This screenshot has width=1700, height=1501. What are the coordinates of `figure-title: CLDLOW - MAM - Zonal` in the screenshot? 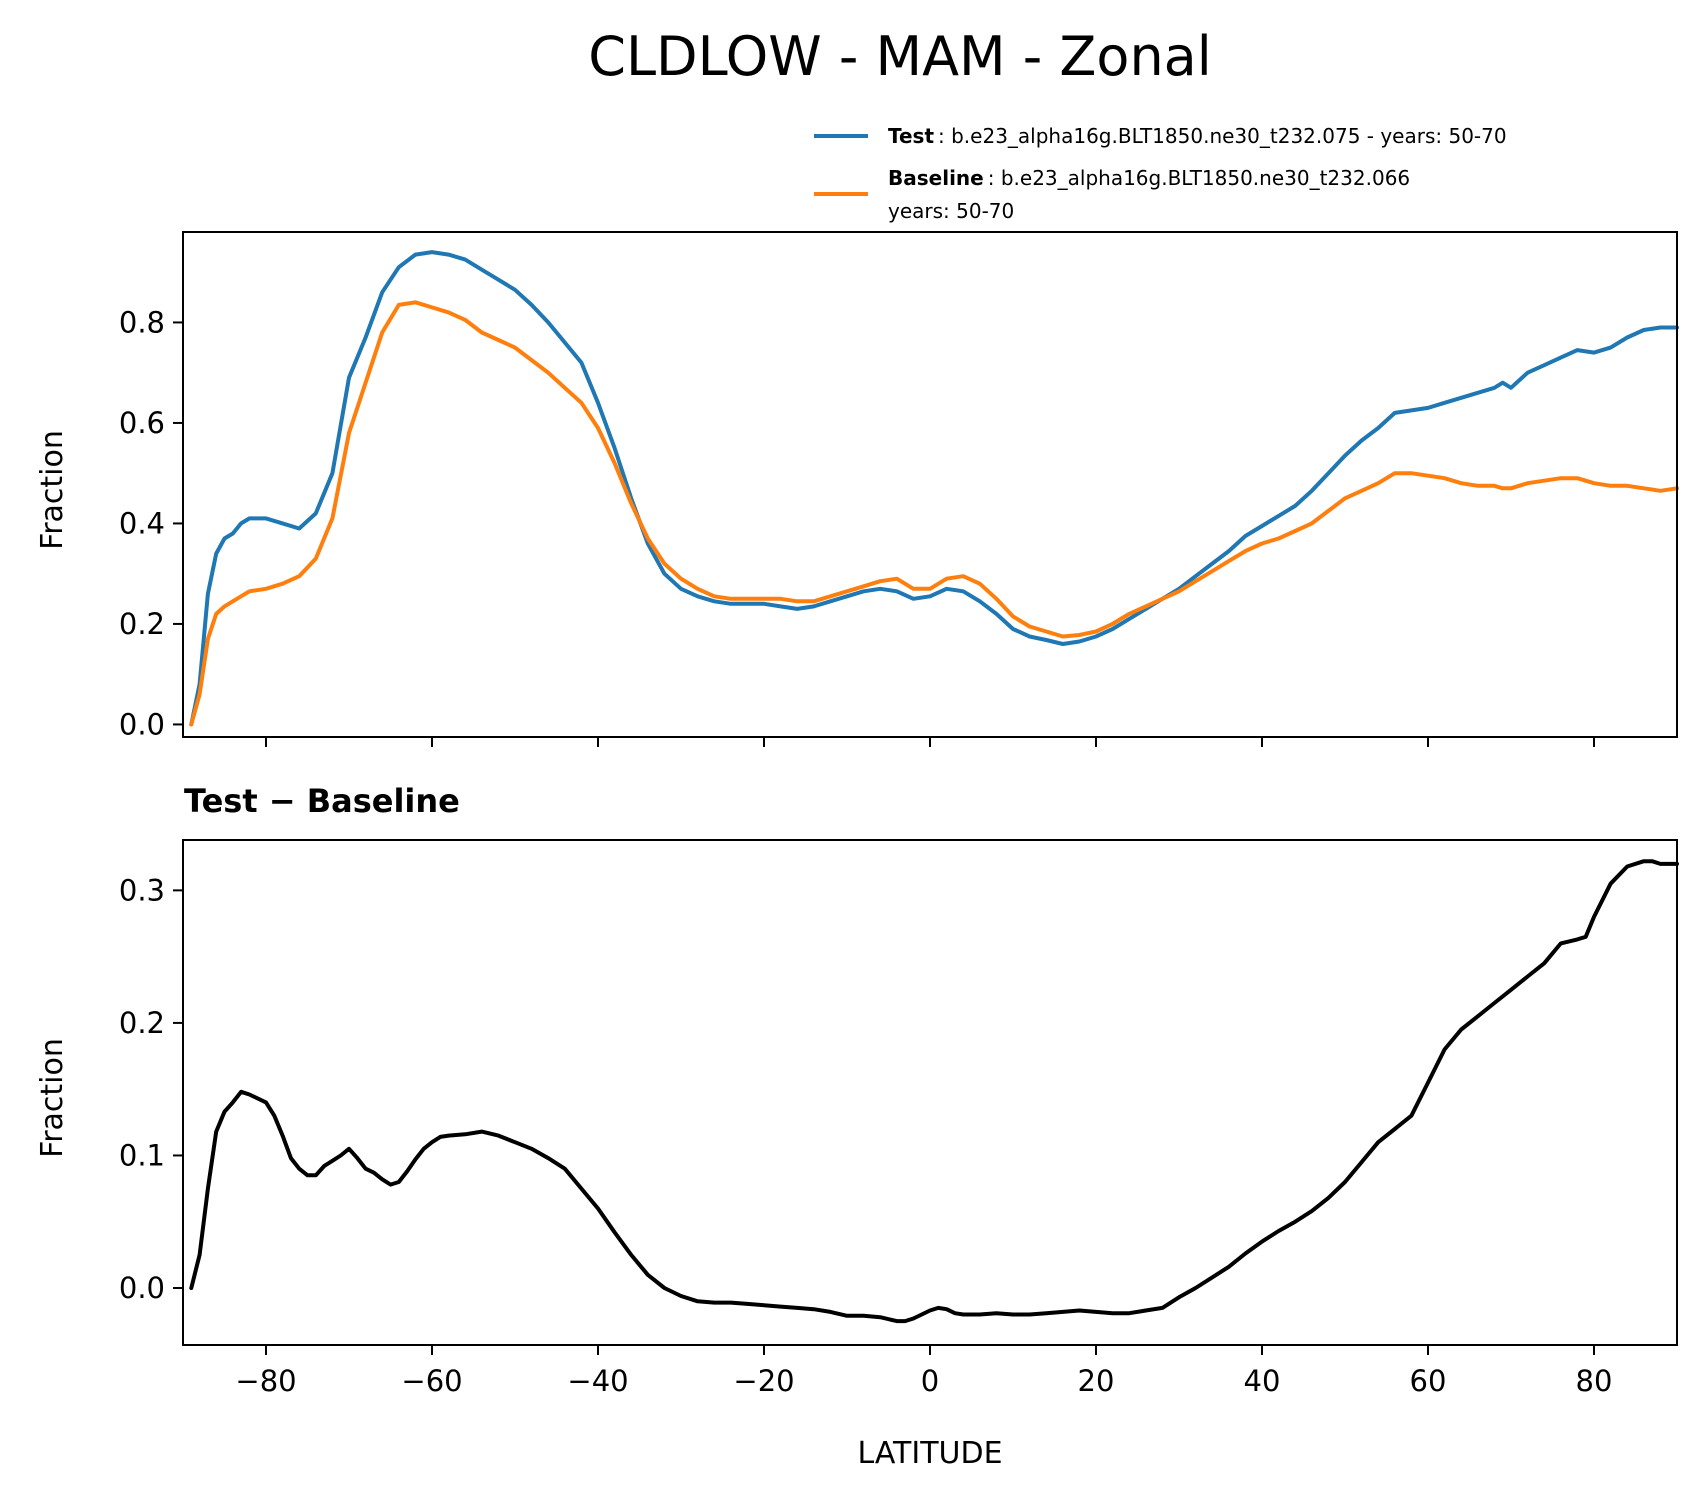 It's located at (900, 56).